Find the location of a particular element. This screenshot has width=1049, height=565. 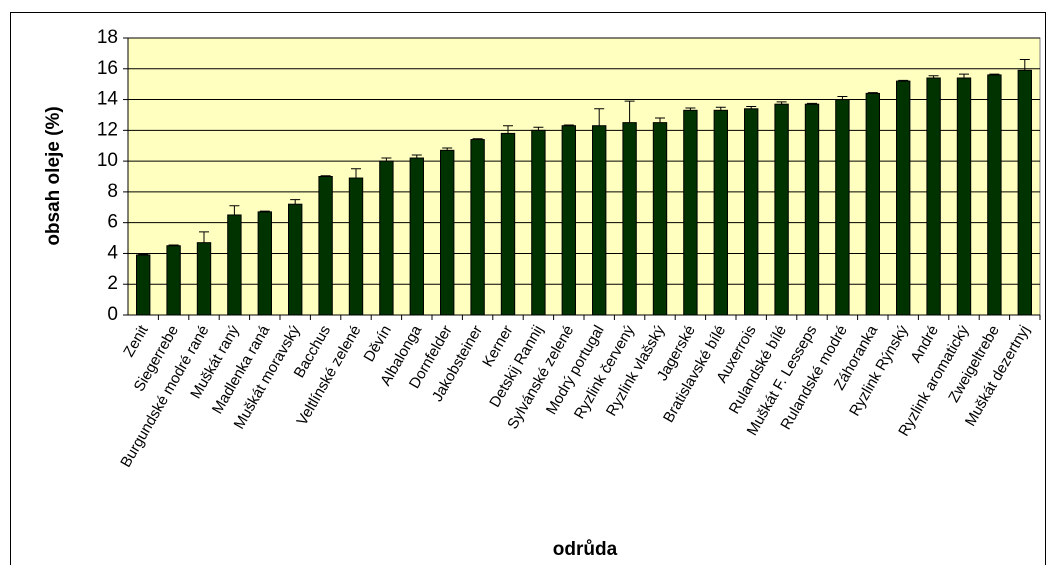

y-tick-label: 14 is located at coordinates (108, 99).